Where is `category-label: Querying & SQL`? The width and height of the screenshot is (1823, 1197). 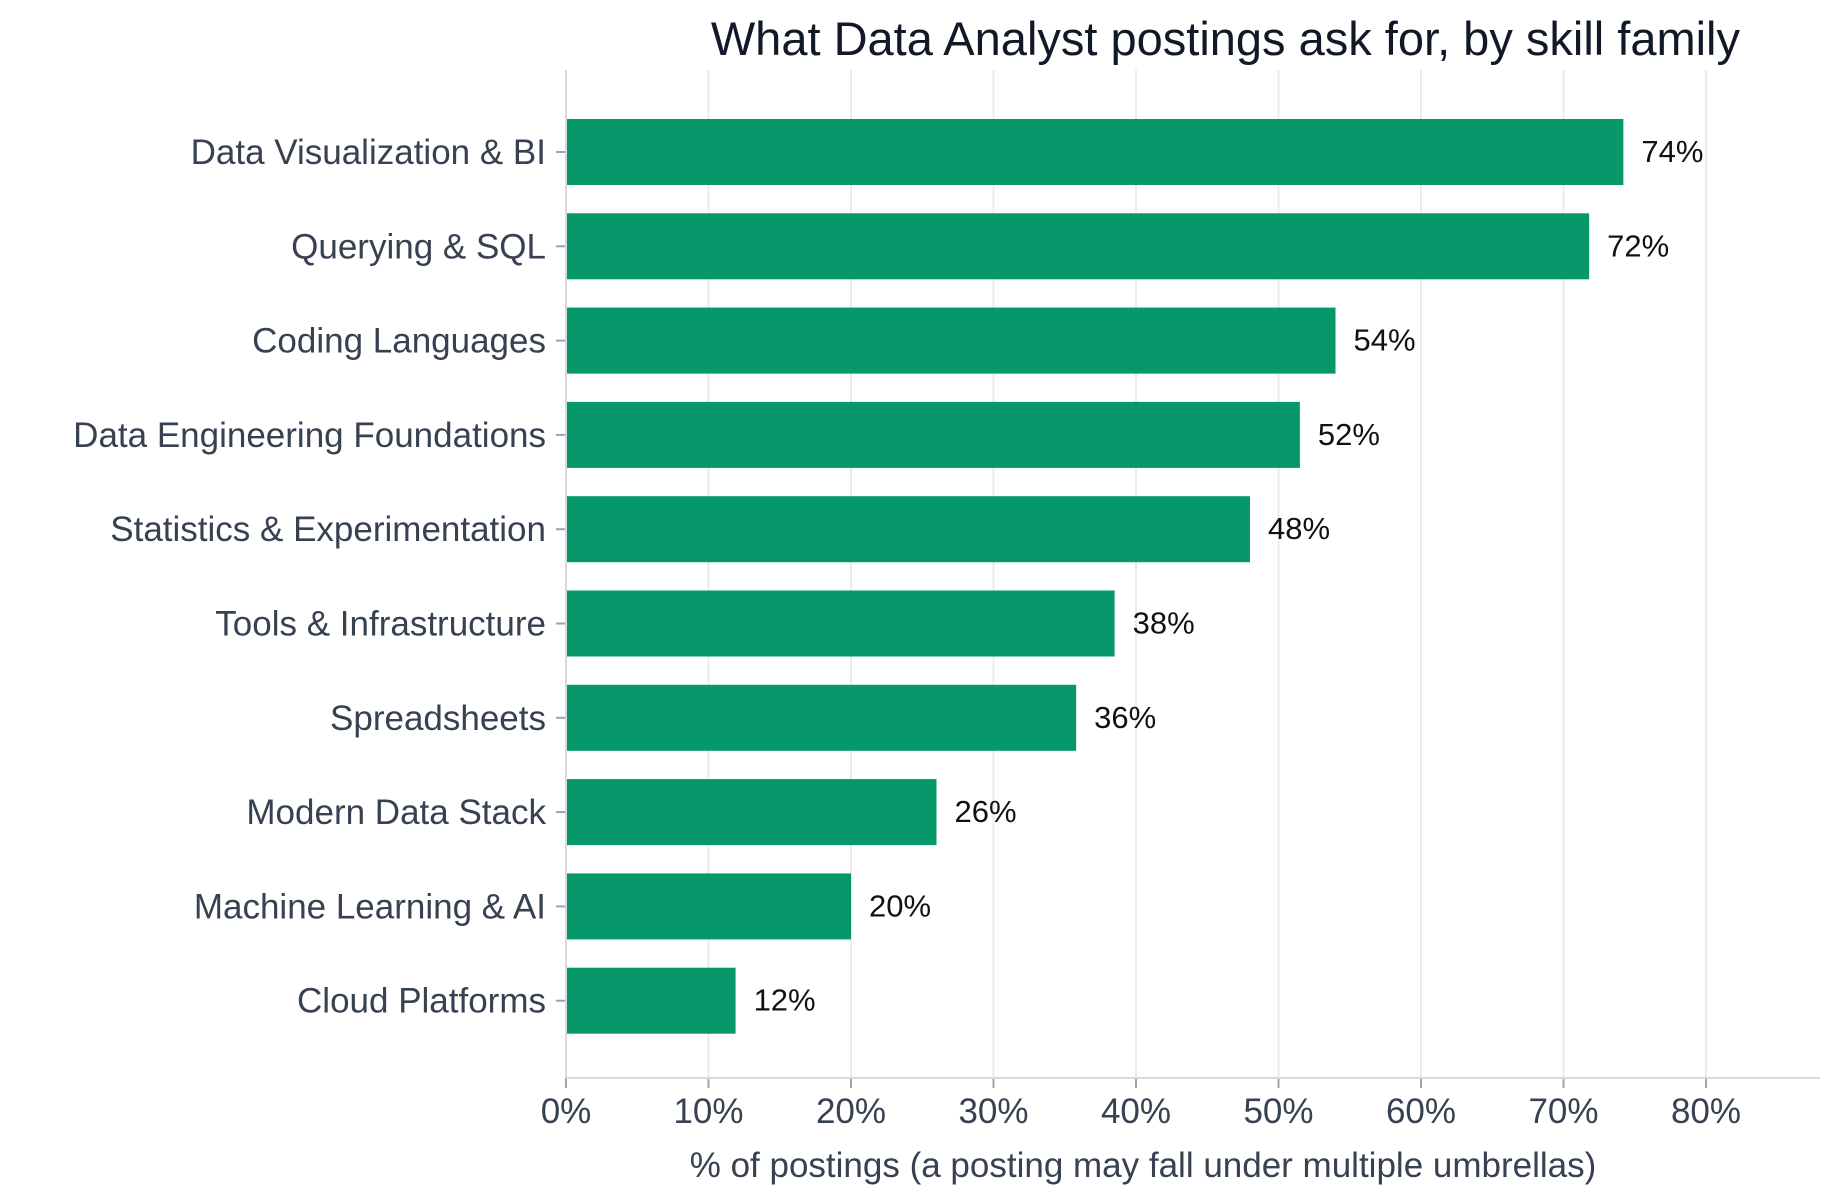
category-label: Querying & SQL is located at coordinates (418, 246).